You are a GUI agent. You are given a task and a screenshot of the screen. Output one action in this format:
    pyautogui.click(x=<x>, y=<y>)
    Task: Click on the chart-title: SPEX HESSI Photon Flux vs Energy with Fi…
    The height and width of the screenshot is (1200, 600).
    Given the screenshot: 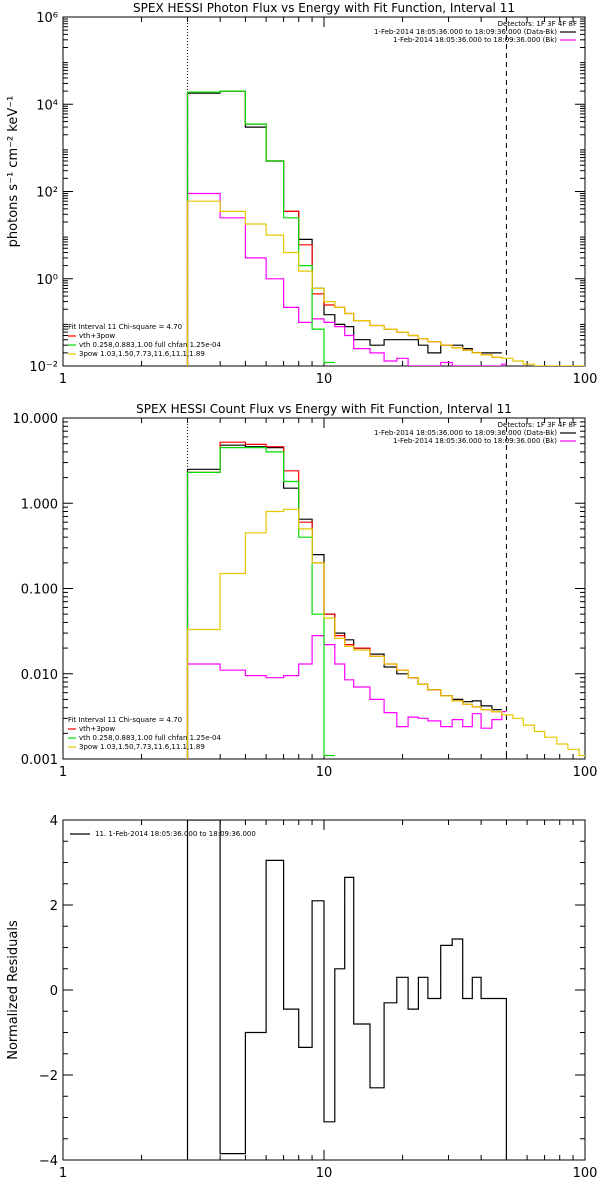 What is the action you would take?
    pyautogui.click(x=324, y=8)
    